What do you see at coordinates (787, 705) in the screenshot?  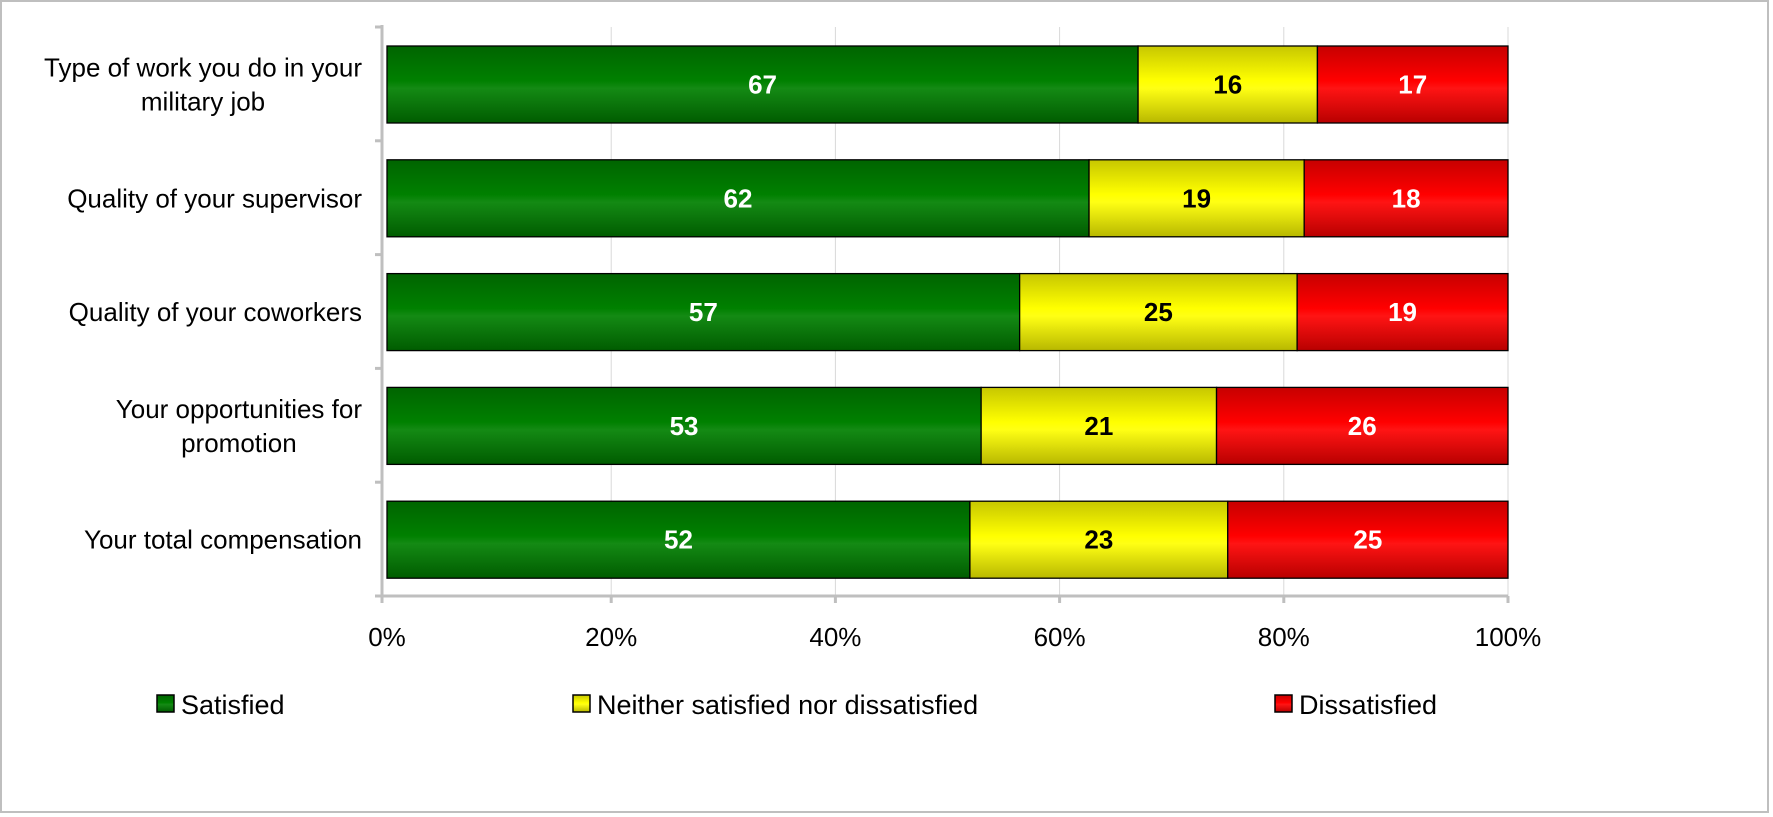 I see `legend-label: Neither satisfied nor dissatisfied` at bounding box center [787, 705].